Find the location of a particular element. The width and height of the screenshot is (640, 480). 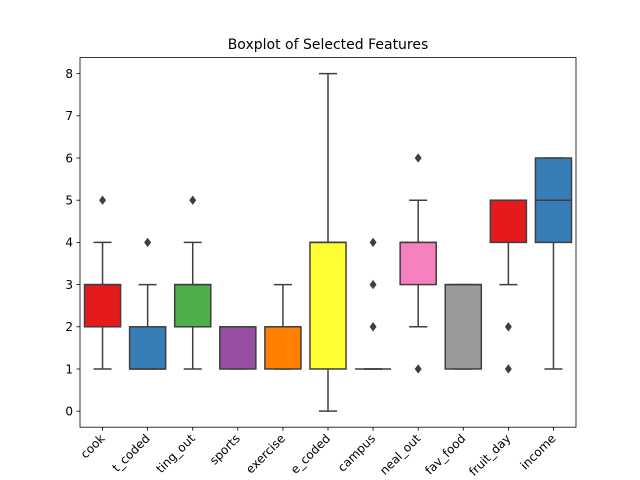

y-tick-label: 4 is located at coordinates (69, 243).